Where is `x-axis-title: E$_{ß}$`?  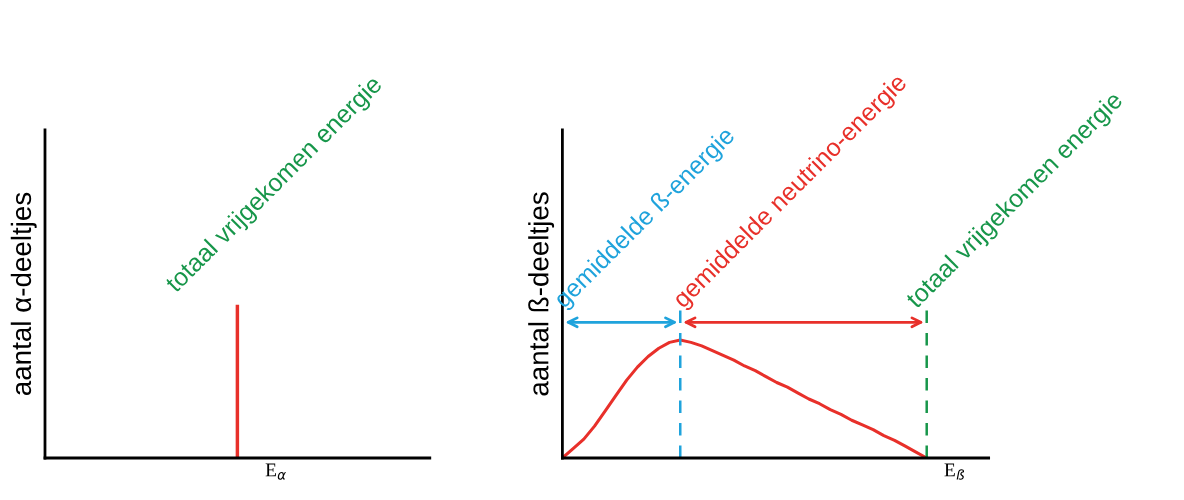
x-axis-title: E$_{ß}$ is located at coordinates (954, 471).